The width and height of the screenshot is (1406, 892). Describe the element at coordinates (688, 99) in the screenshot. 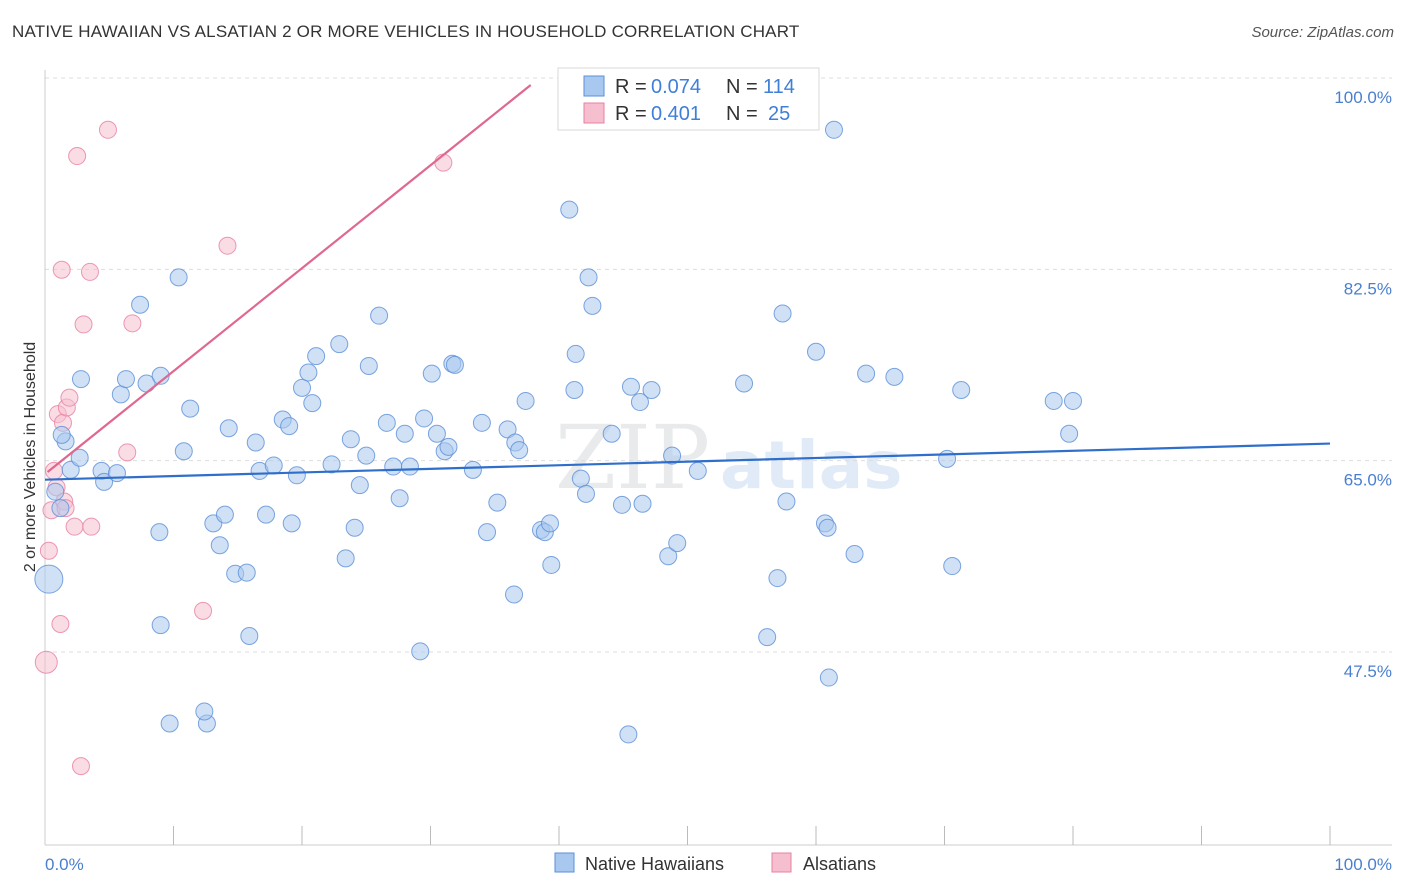

I see `stats-legend: R = 0.074 N = 114 R = 0.401 N = 25` at that location.